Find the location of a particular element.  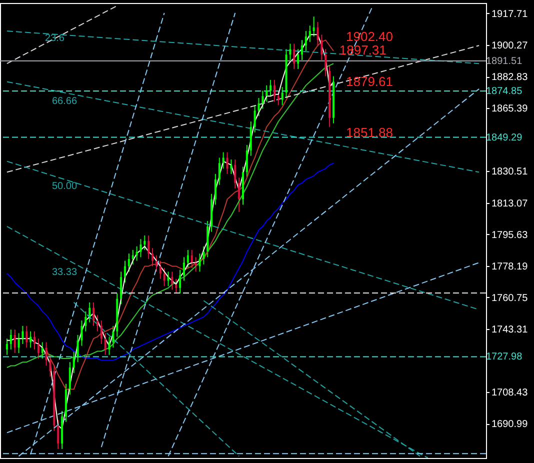

y-tick-label: 1795.63 is located at coordinates (510, 235).